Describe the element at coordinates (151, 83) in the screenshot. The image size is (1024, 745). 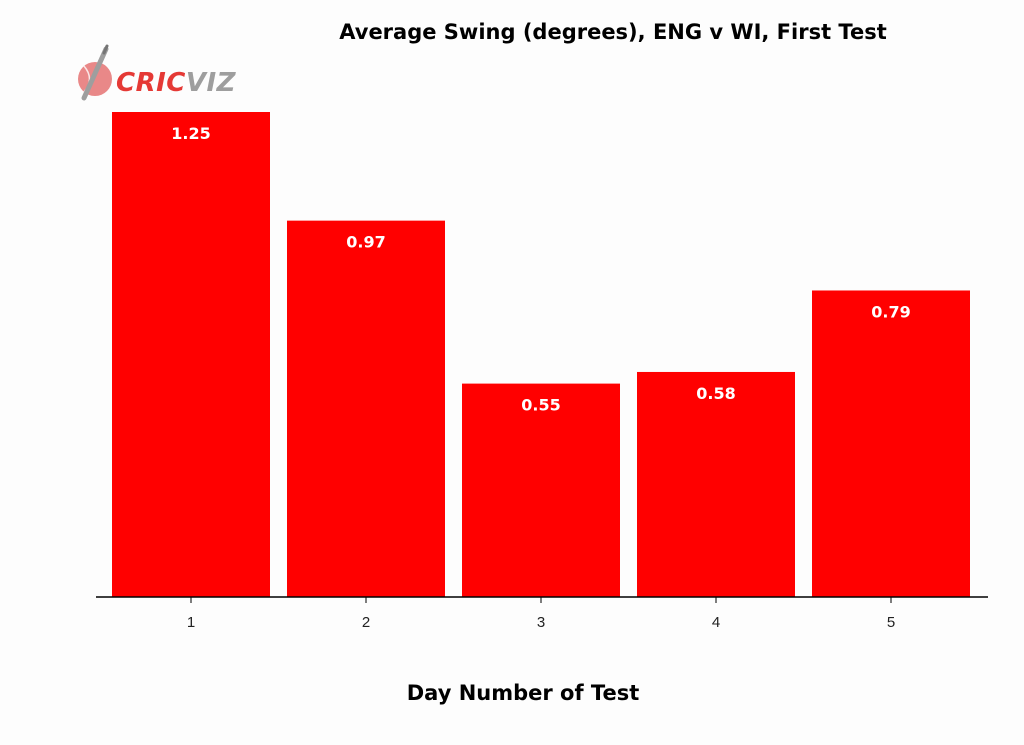
I see `logo-text-cric: CRIC` at that location.